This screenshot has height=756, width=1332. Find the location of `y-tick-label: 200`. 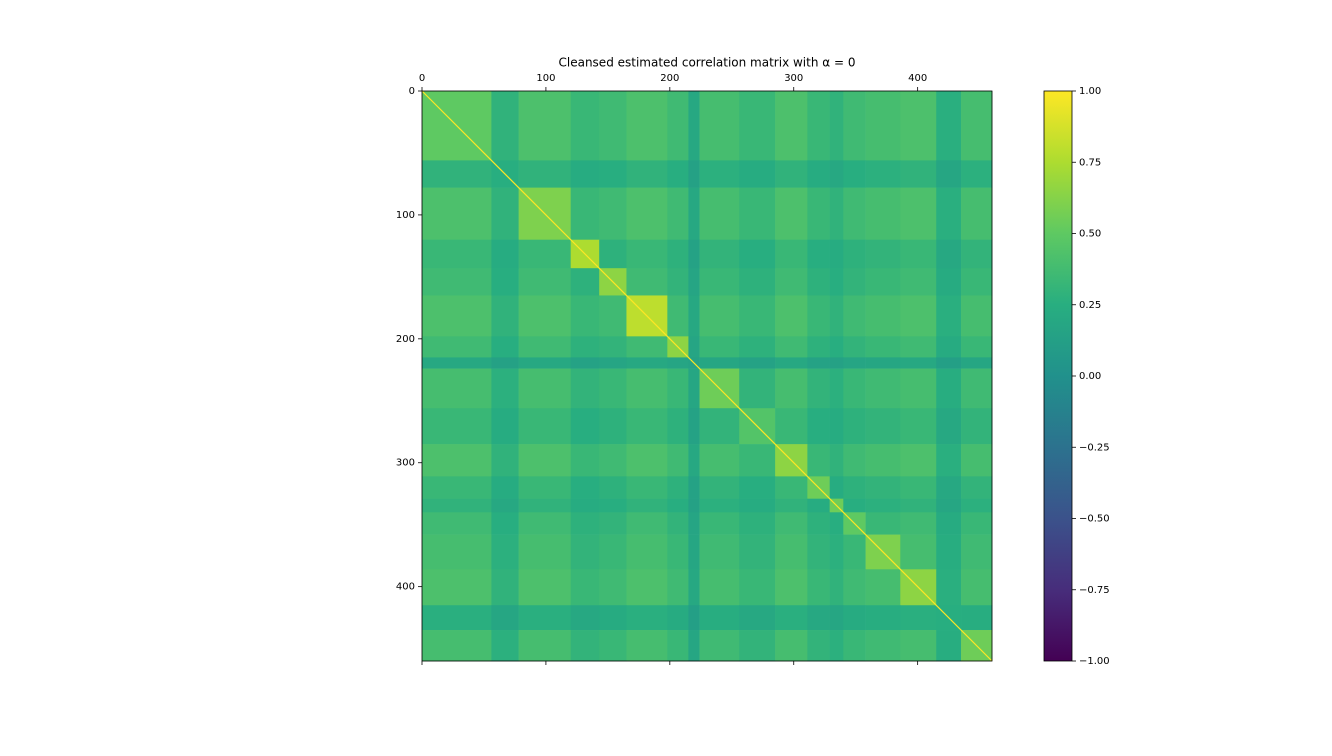

y-tick-label: 200 is located at coordinates (405, 339).